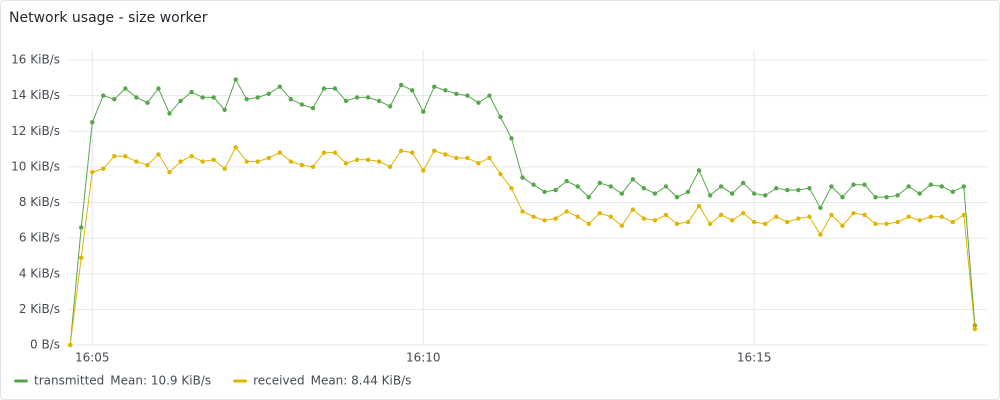 This screenshot has height=400, width=1000. I want to click on y-tick-label: 8 KiB/s, so click(39, 202).